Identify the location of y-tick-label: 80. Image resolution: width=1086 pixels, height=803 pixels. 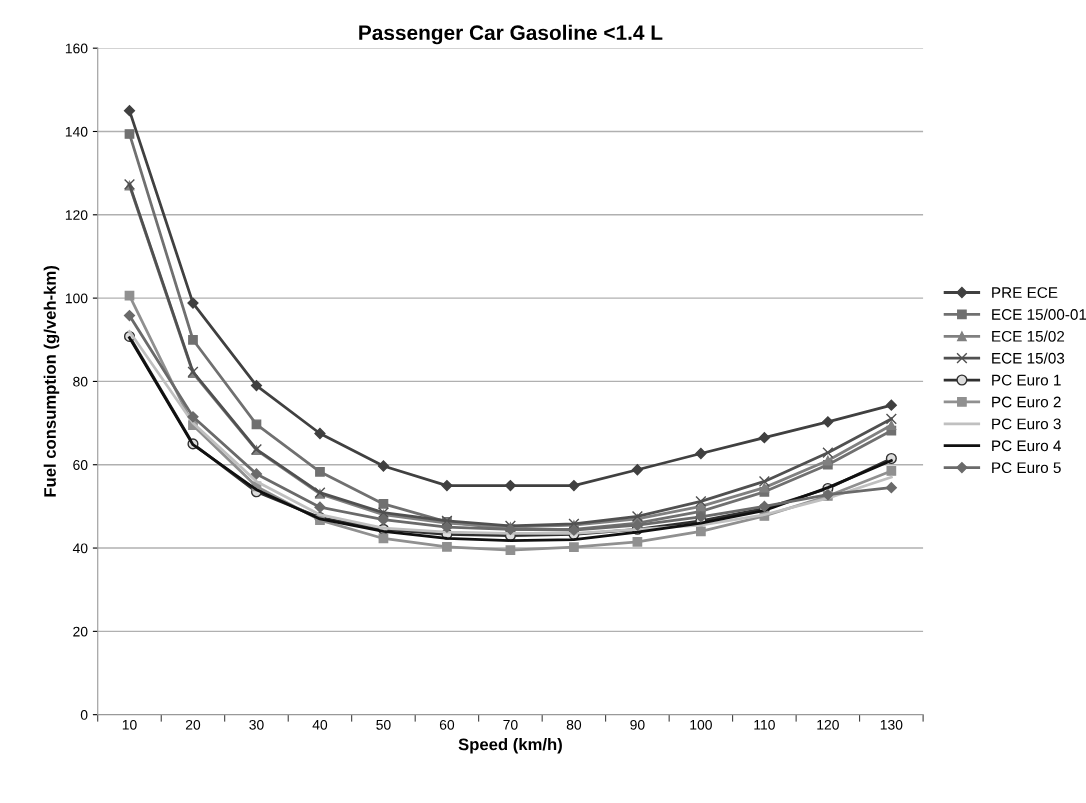
(80, 381).